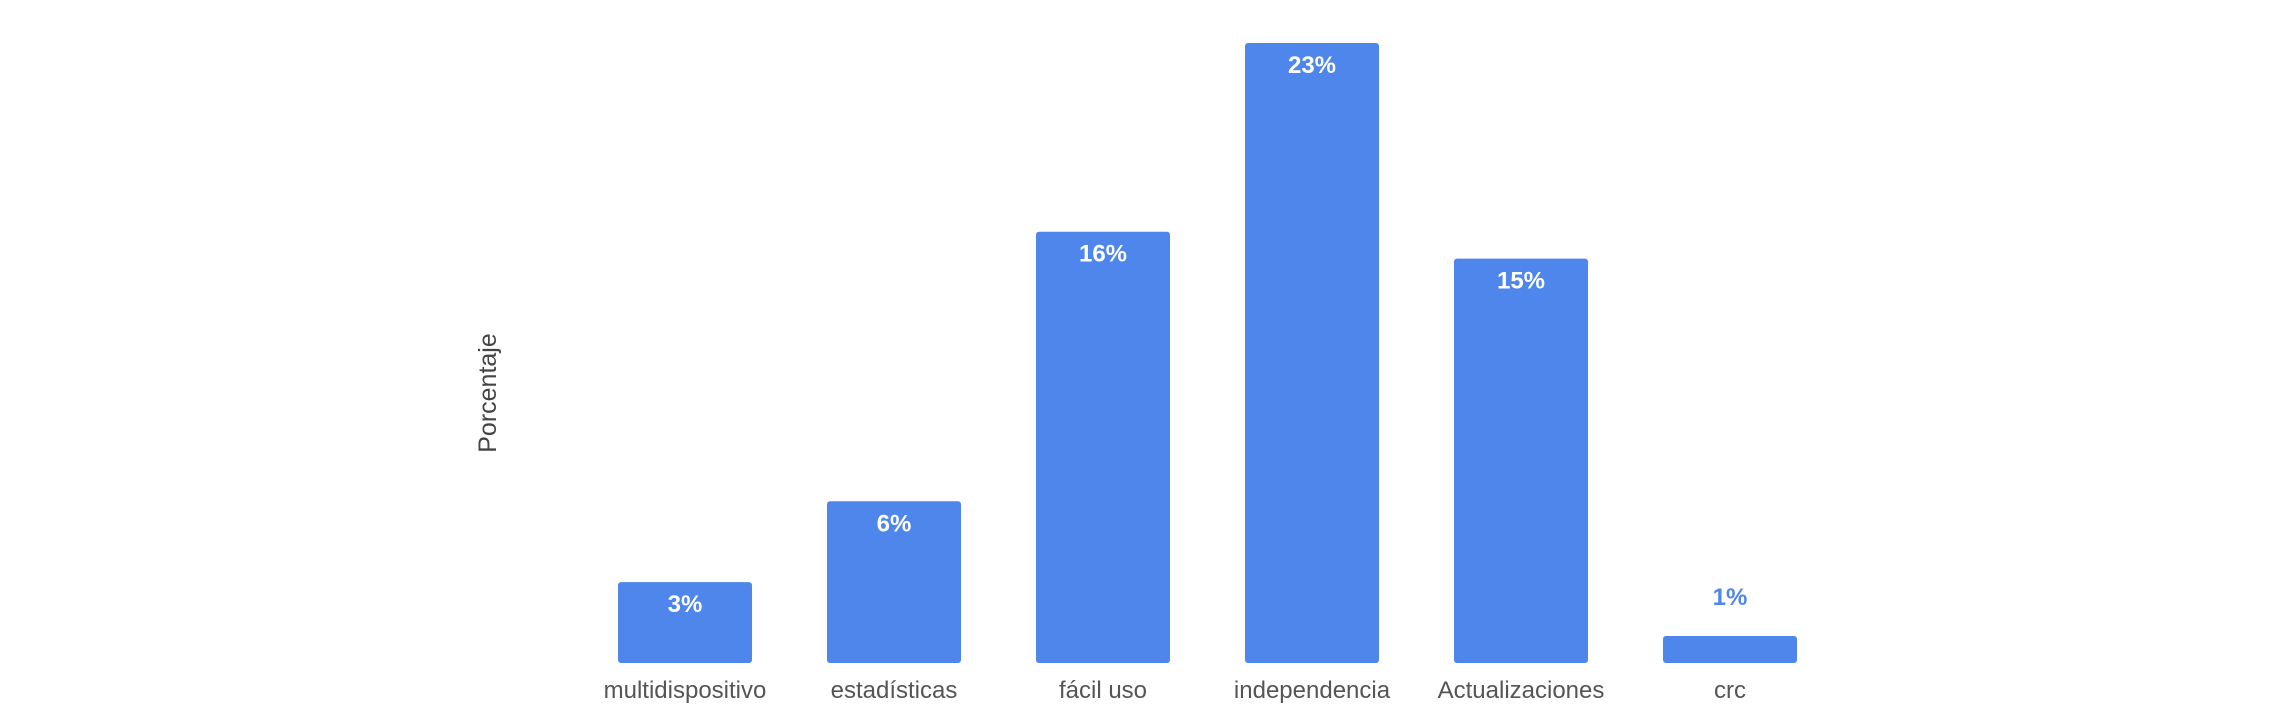 The width and height of the screenshot is (2286, 719). I want to click on value-label: 23%, so click(1312, 65).